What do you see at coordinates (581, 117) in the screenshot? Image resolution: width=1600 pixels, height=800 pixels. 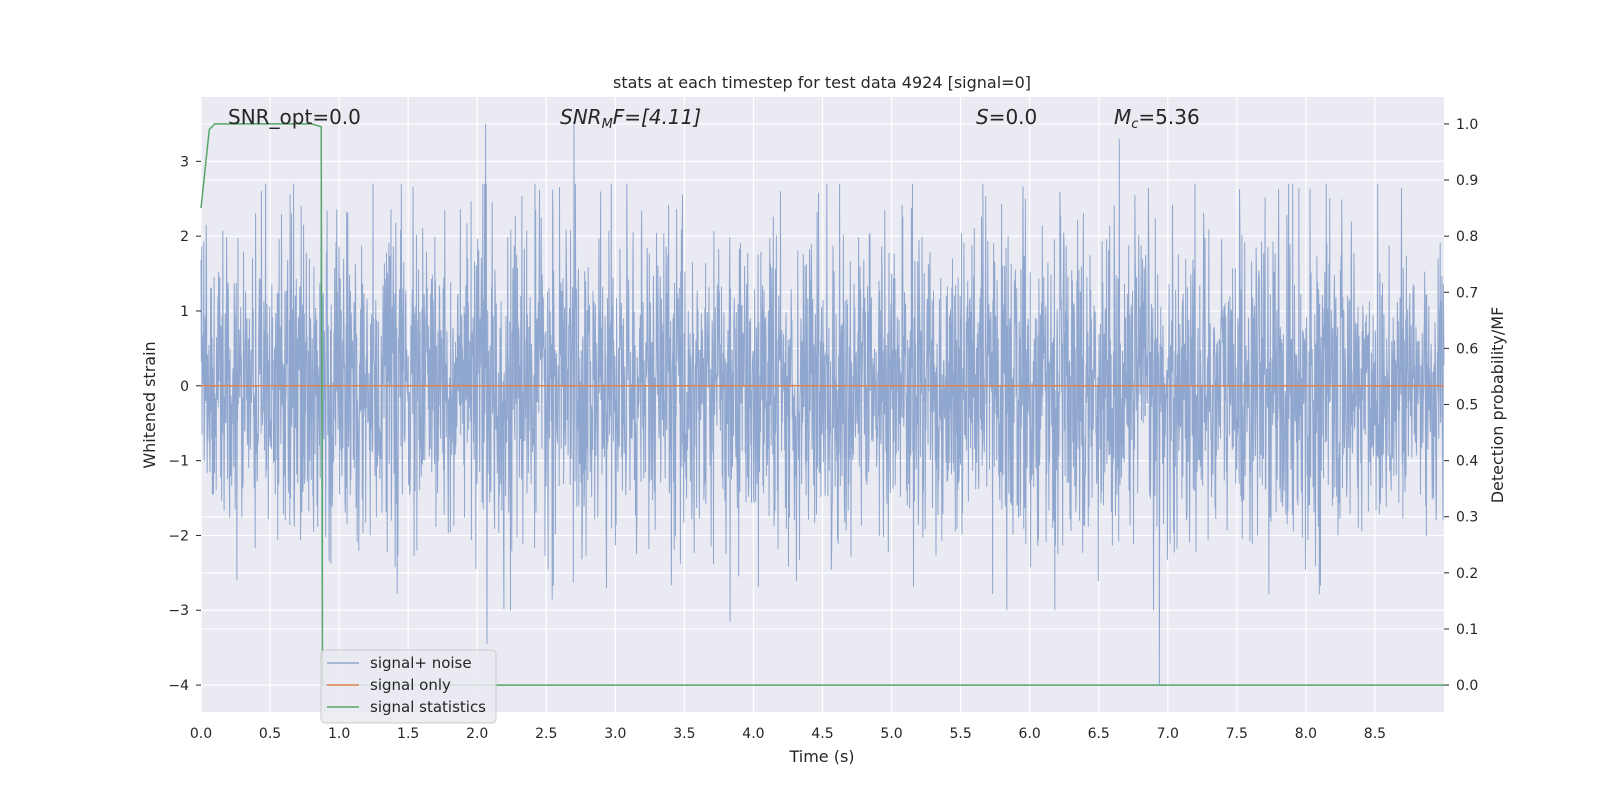 I see `annotation-snr-mf-main: SNR` at bounding box center [581, 117].